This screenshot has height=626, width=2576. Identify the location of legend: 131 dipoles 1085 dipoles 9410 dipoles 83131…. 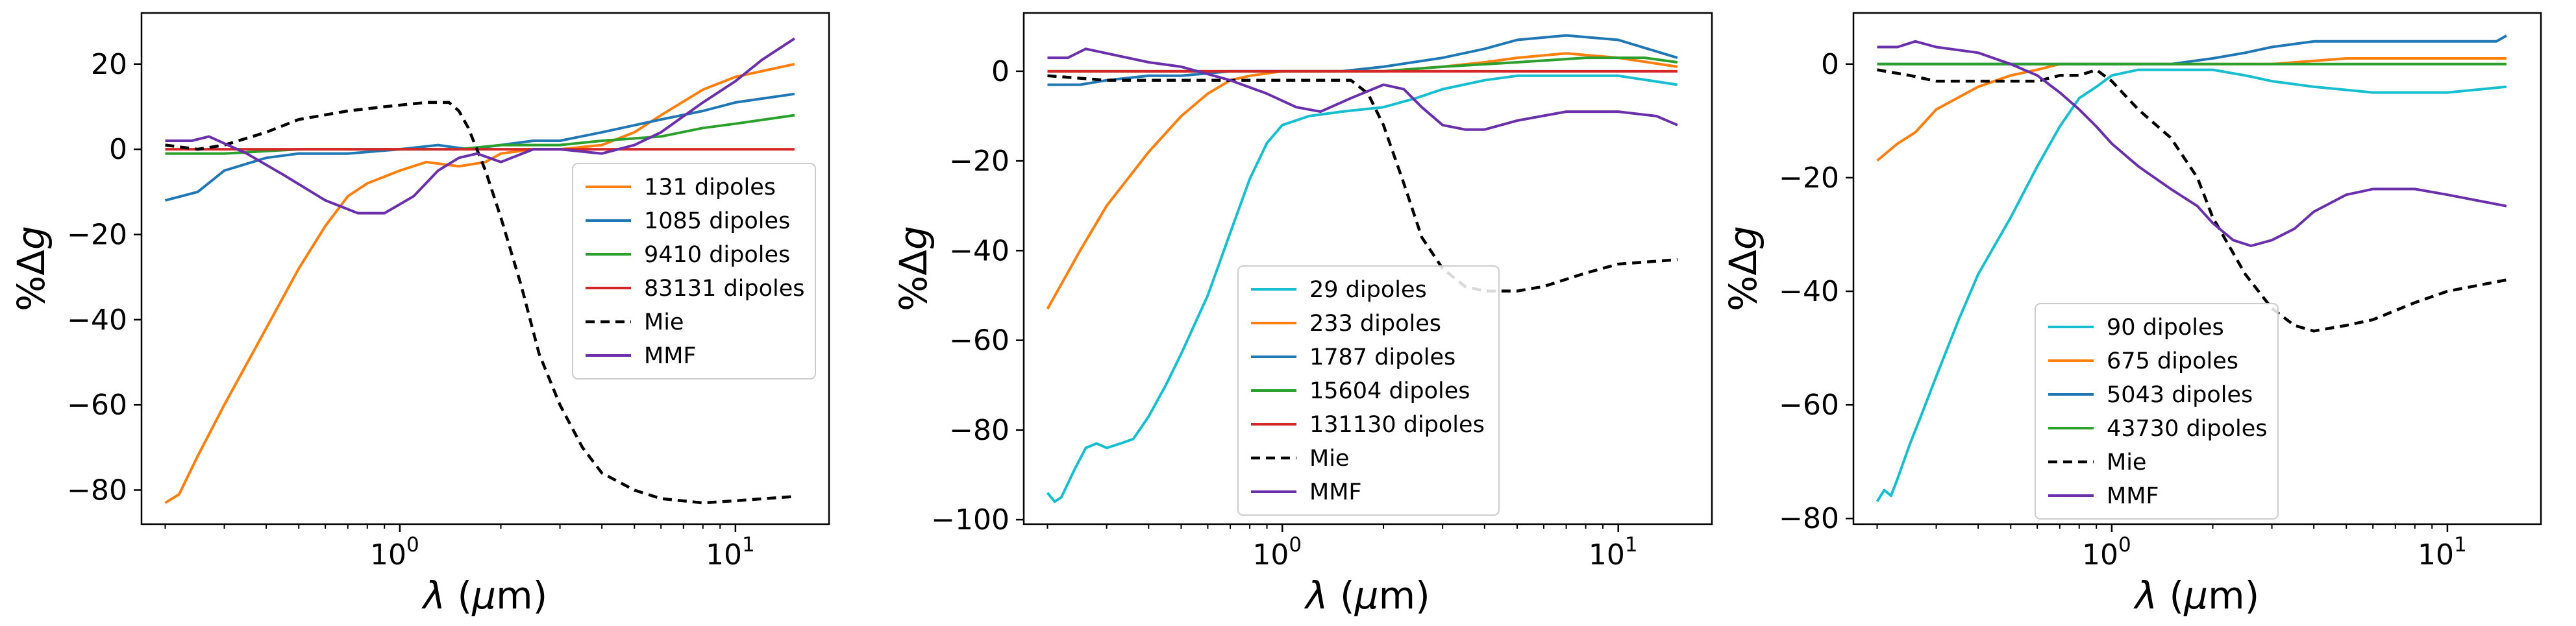
(694, 271).